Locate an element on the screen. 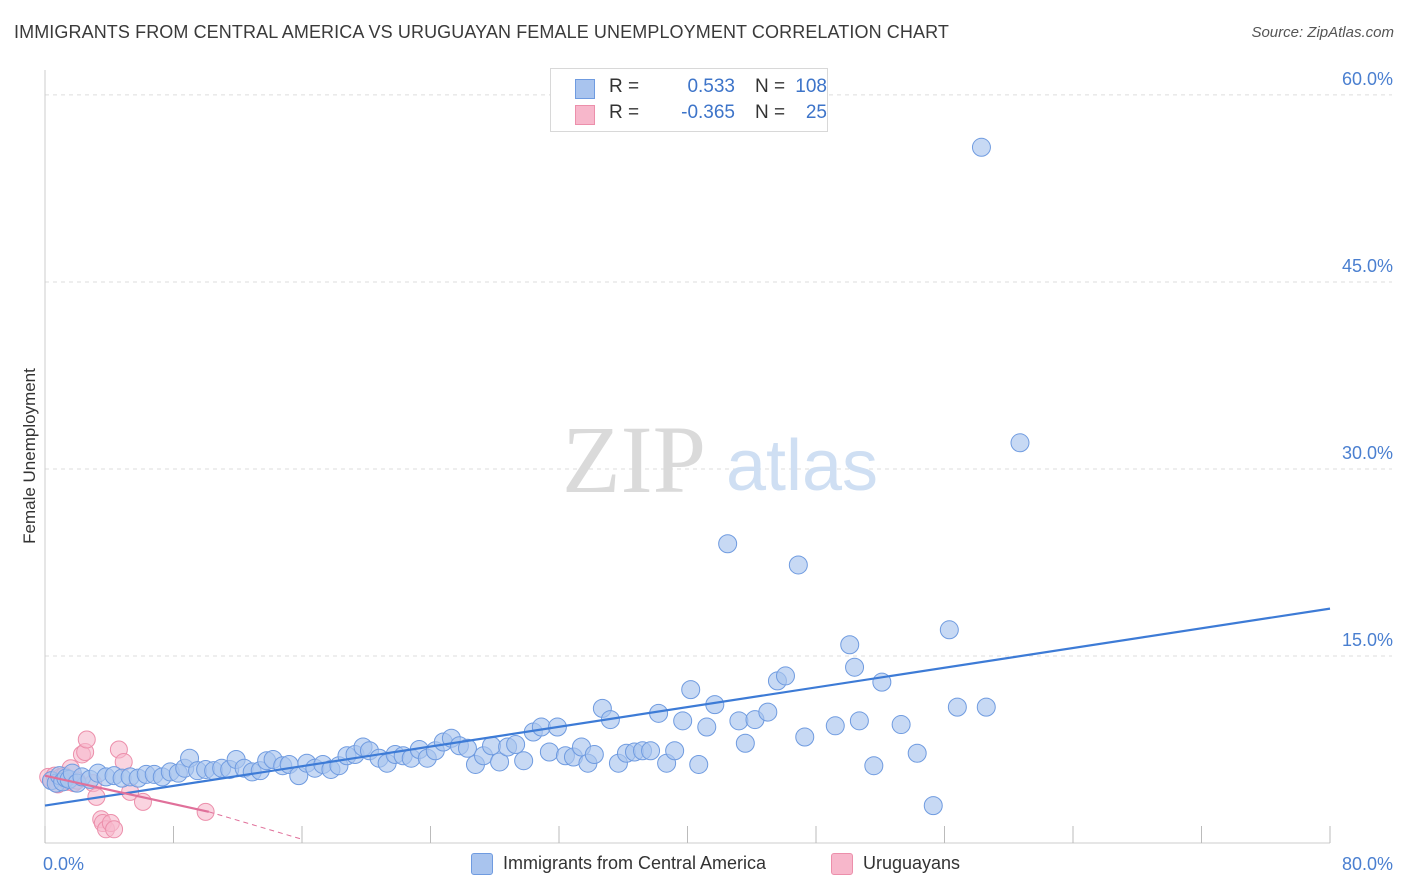 The height and width of the screenshot is (892, 1406). x-tick-label-min: 0.0% is located at coordinates (63, 864).